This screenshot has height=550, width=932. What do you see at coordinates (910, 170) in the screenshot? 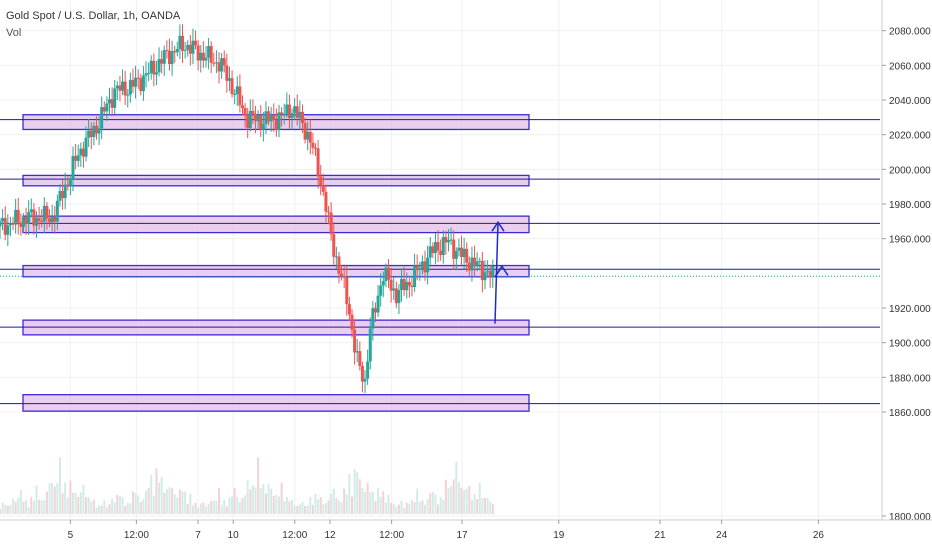
I see `y-tick-label: 2000.000` at bounding box center [910, 170].